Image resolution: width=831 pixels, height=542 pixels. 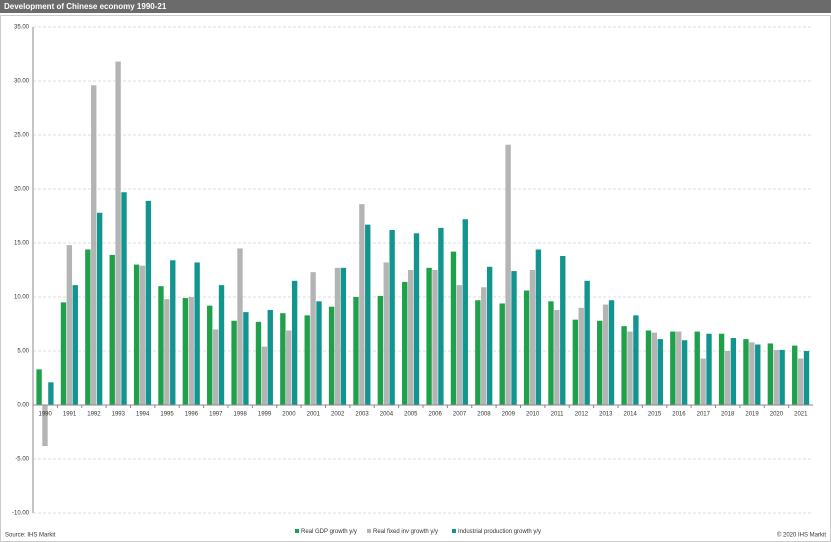 What do you see at coordinates (679, 415) in the screenshot?
I see `x-tick-label: 2016` at bounding box center [679, 415].